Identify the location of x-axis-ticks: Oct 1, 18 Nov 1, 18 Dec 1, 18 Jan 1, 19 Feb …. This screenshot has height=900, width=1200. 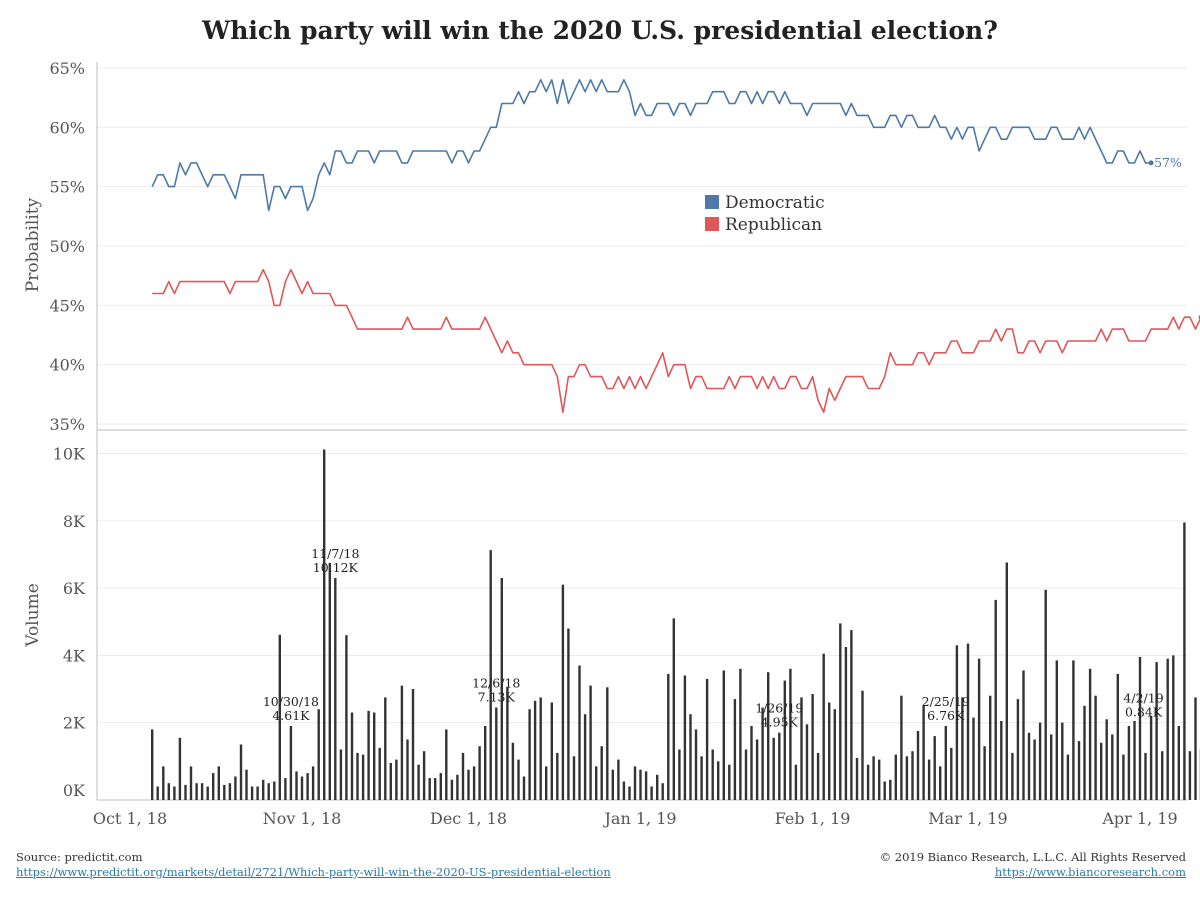
(635, 818).